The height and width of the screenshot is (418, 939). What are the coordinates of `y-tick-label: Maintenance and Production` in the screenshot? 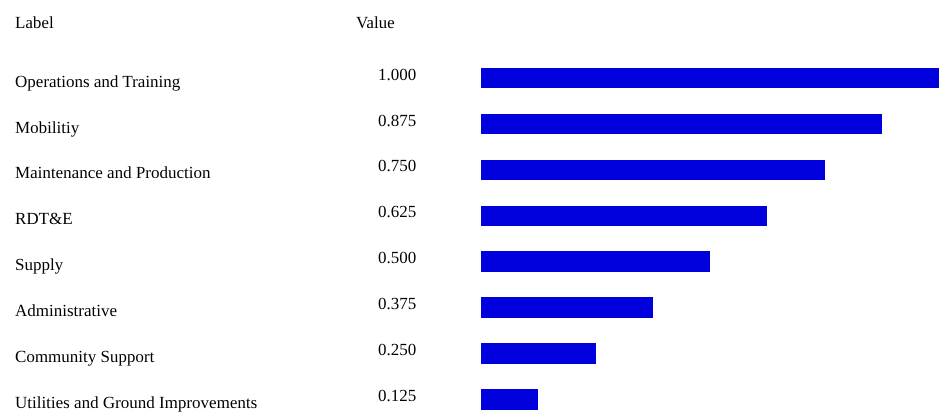 It's located at (113, 172).